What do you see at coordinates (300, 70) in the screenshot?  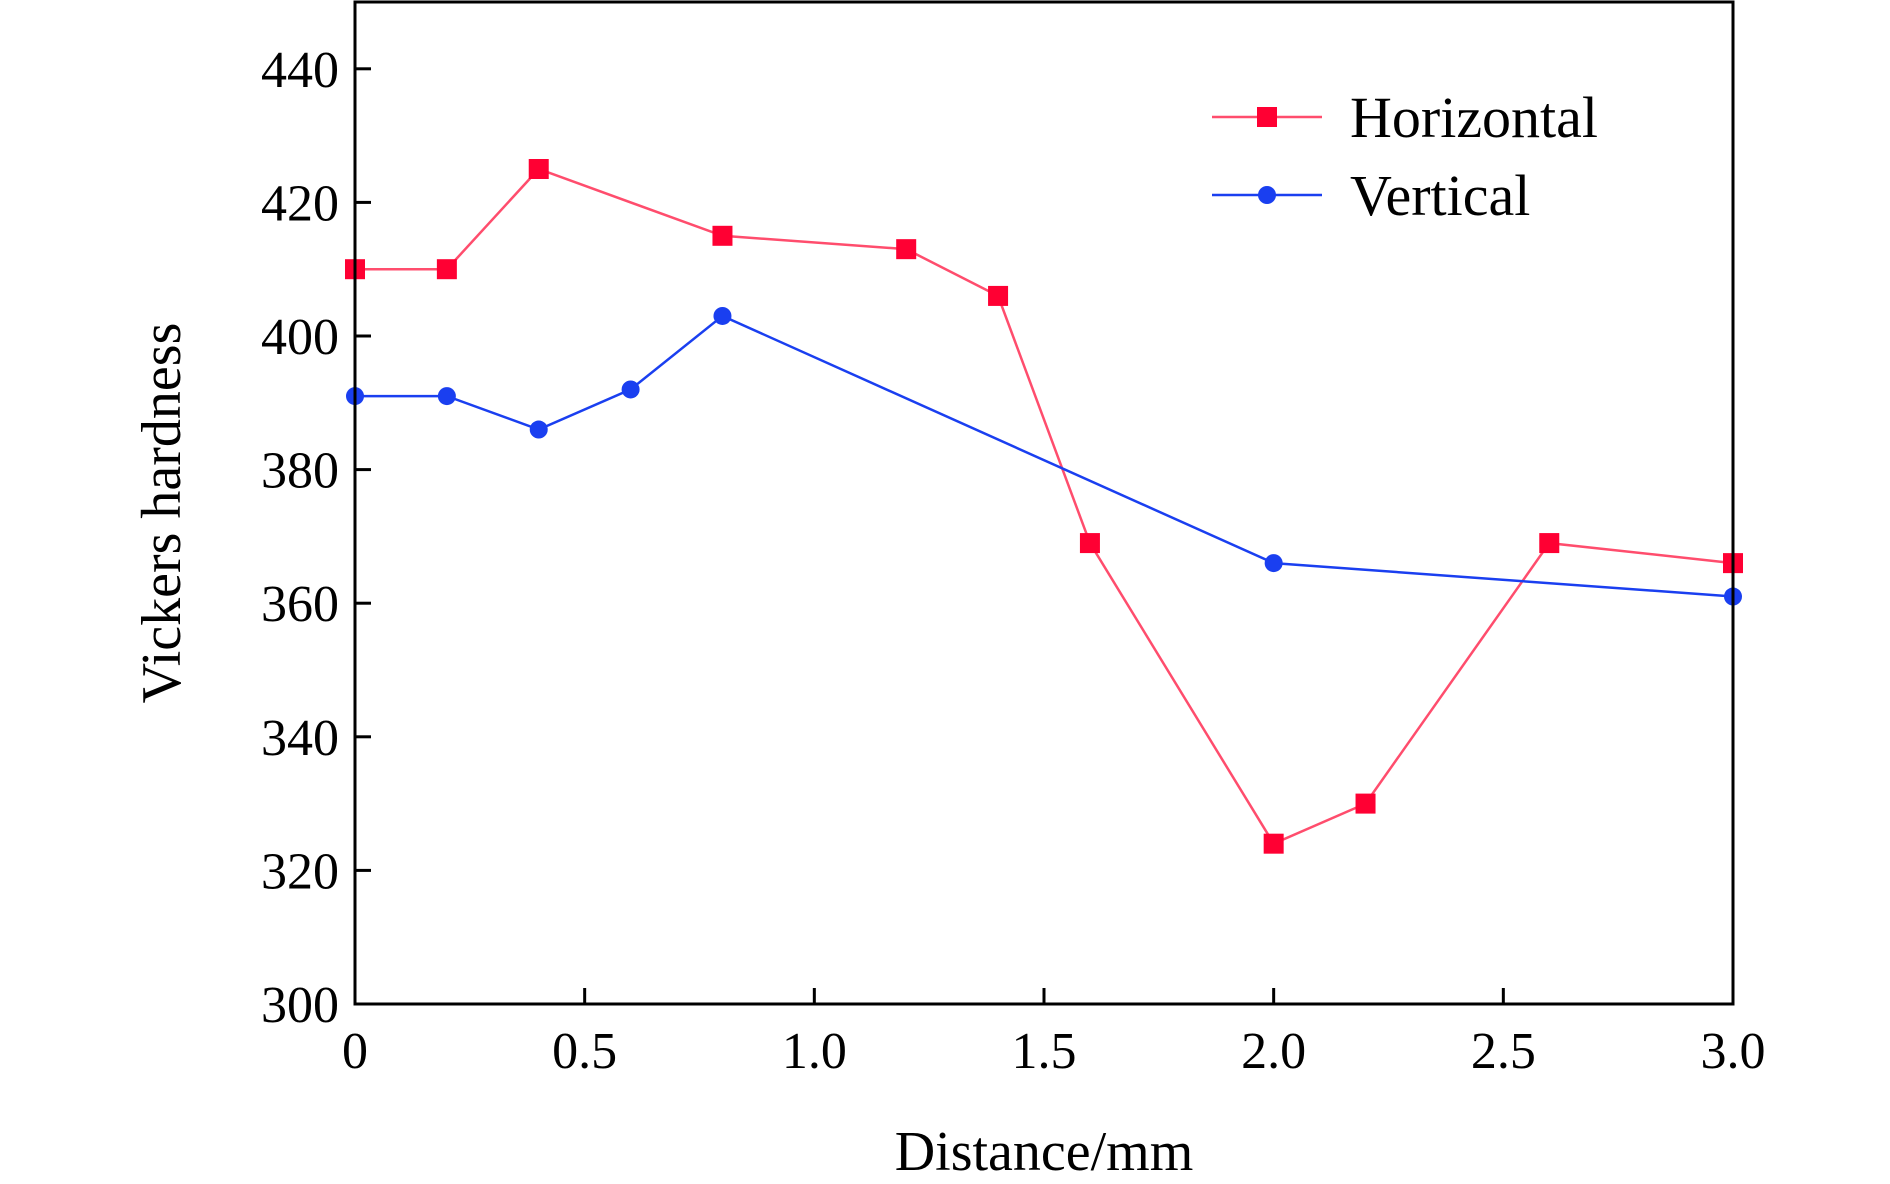 I see `y-tick-label: 440` at bounding box center [300, 70].